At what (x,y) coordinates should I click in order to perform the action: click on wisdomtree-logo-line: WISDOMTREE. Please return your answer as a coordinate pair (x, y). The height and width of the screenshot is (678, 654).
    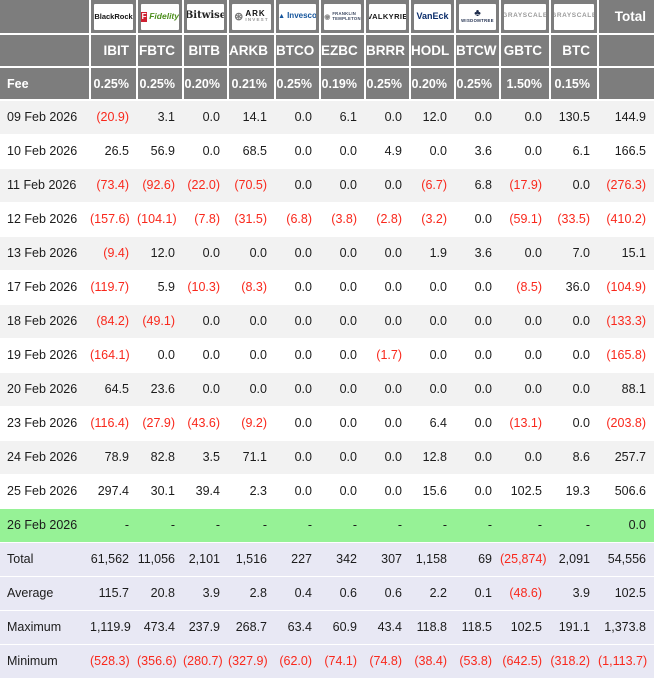
    Looking at the image, I should click on (477, 20).